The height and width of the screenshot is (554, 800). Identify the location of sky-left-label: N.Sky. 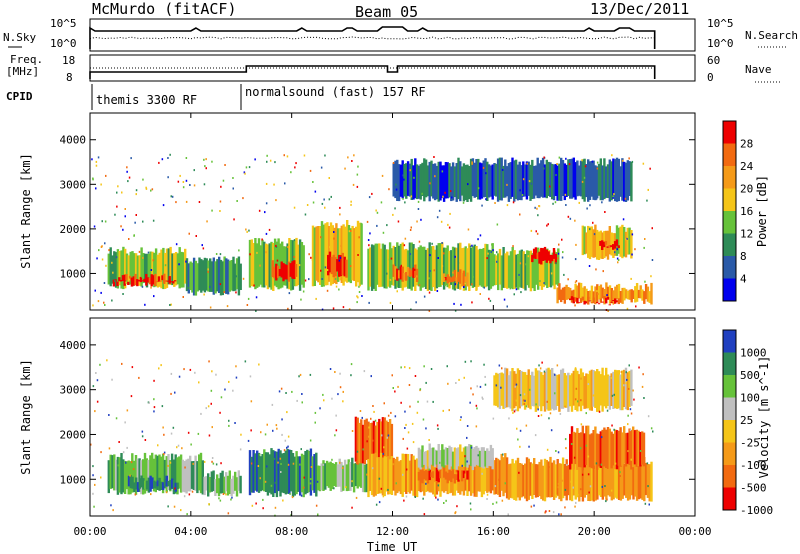
(19, 37).